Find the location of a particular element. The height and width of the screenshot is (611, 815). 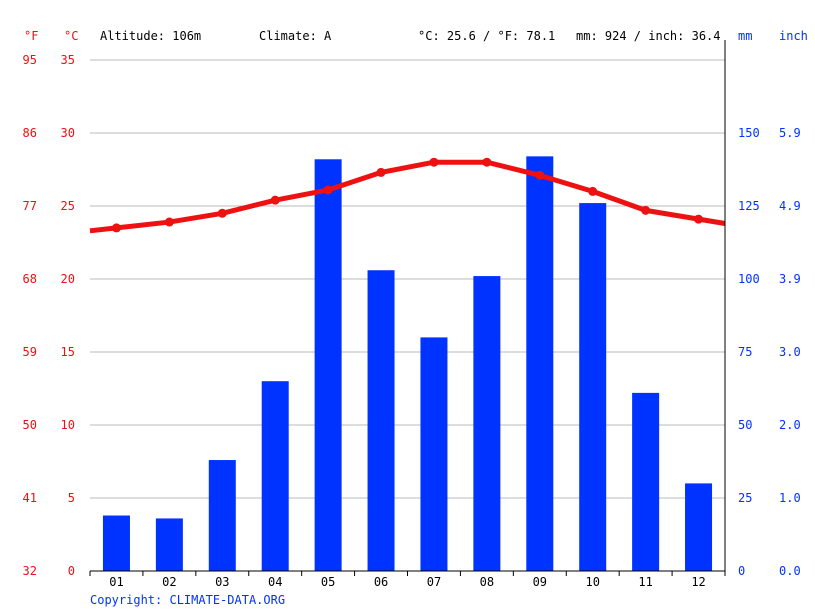

inch-tick-label: 5.9 is located at coordinates (790, 133).